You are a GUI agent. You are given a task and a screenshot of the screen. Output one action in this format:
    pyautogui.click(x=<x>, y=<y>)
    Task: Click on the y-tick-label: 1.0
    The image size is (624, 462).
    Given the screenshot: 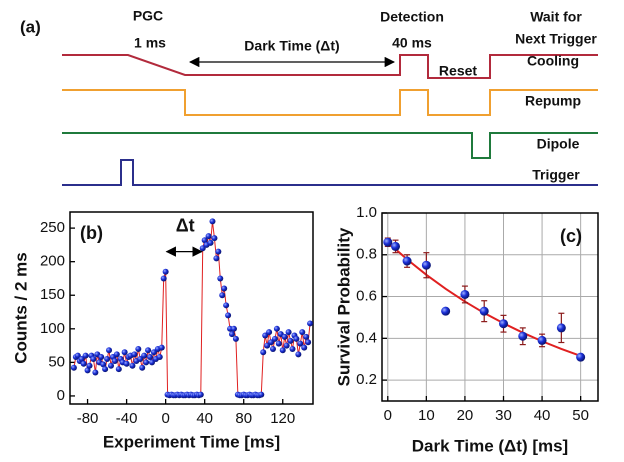 What is the action you would take?
    pyautogui.click(x=366, y=212)
    